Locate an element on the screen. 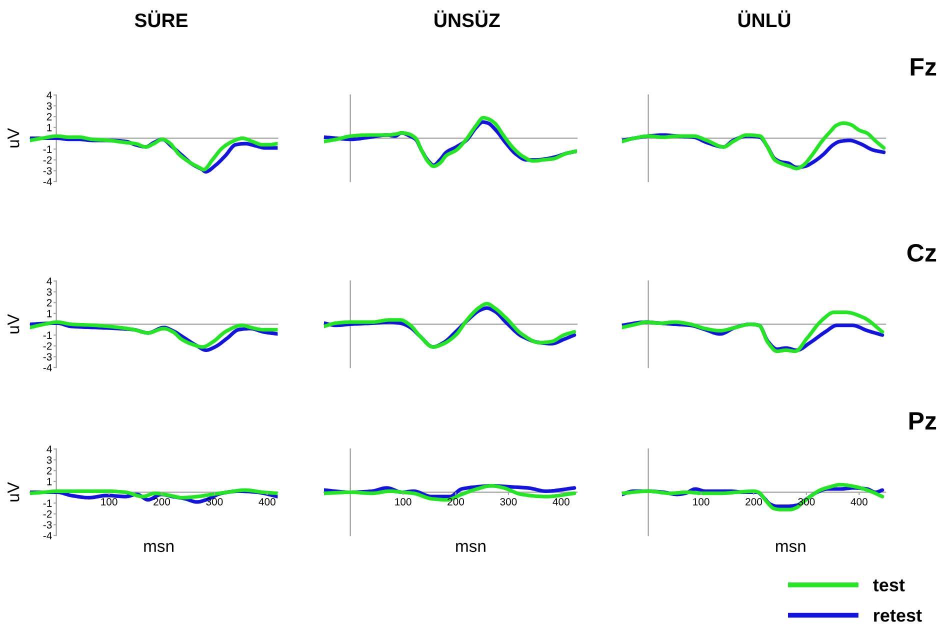 Image resolution: width=943 pixels, height=634 pixels. text: Fz is located at coordinates (923, 67).